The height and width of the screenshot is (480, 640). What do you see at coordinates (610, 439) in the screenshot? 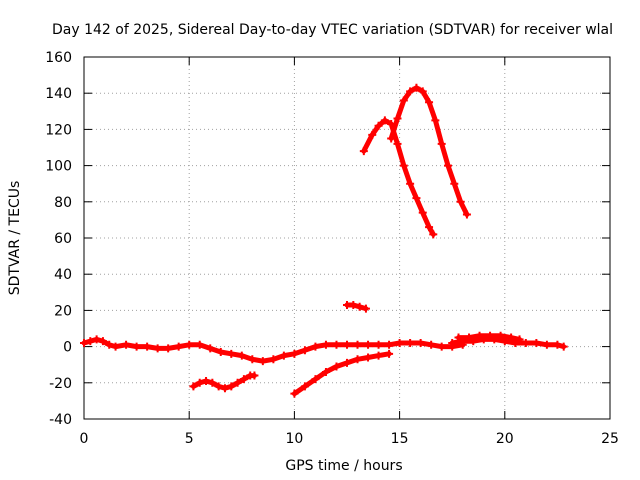
I see `x-tick-label: 25` at bounding box center [610, 439].